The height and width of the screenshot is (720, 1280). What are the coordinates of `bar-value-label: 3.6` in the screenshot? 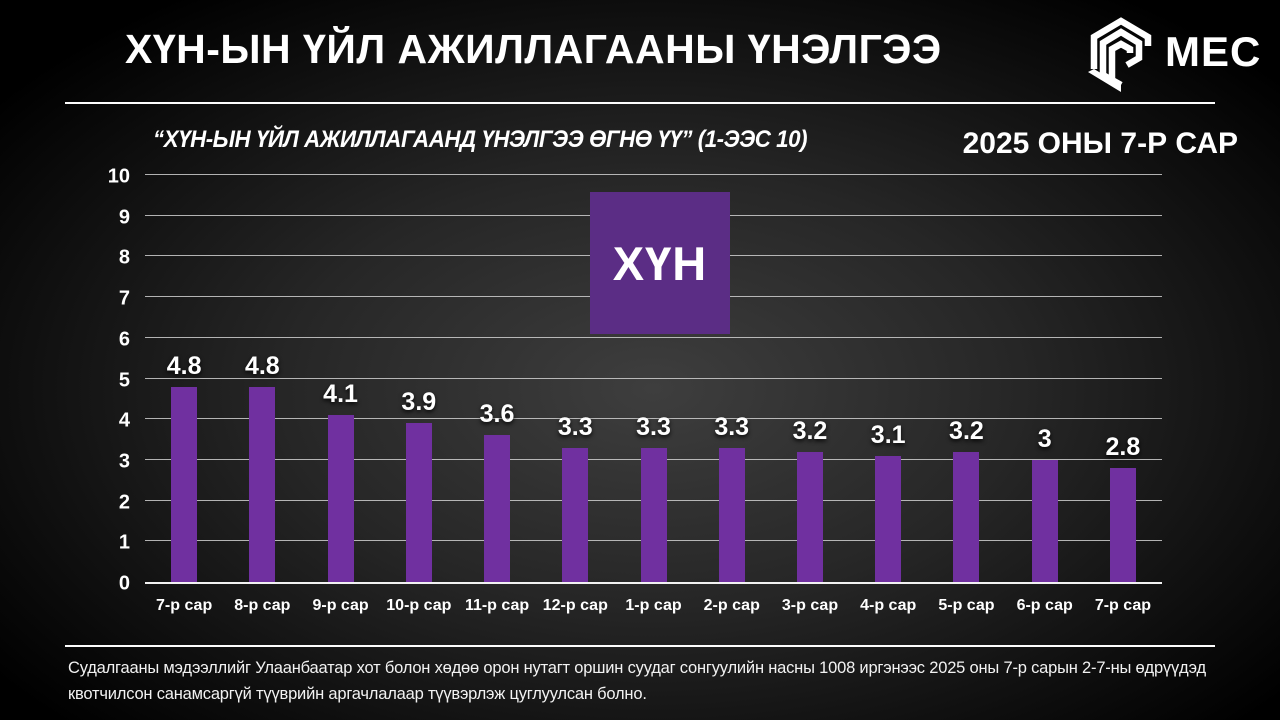 It's located at (497, 414).